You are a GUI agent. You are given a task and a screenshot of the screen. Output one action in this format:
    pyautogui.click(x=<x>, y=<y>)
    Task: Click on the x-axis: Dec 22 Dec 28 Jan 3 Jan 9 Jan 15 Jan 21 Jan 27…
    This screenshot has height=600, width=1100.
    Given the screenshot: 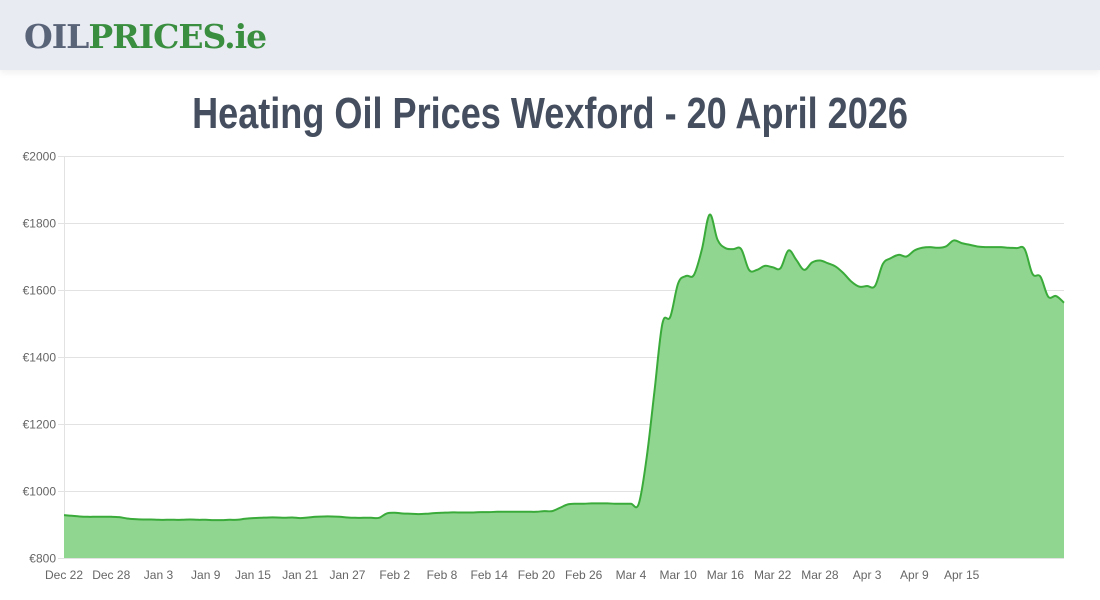 What is the action you would take?
    pyautogui.click(x=512, y=575)
    